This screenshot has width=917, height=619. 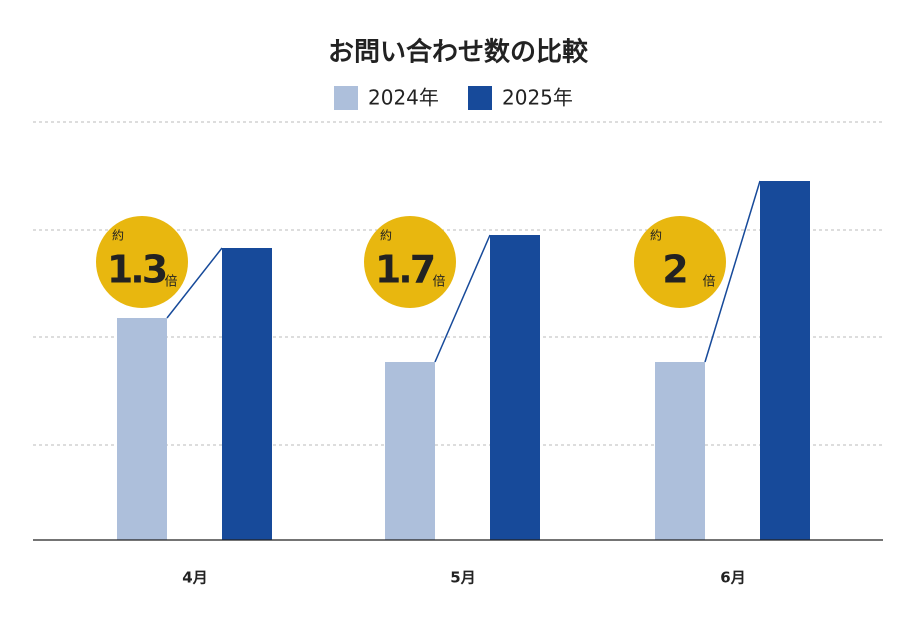 What do you see at coordinates (537, 98) in the screenshot?
I see `legend-label: 2025年` at bounding box center [537, 98].